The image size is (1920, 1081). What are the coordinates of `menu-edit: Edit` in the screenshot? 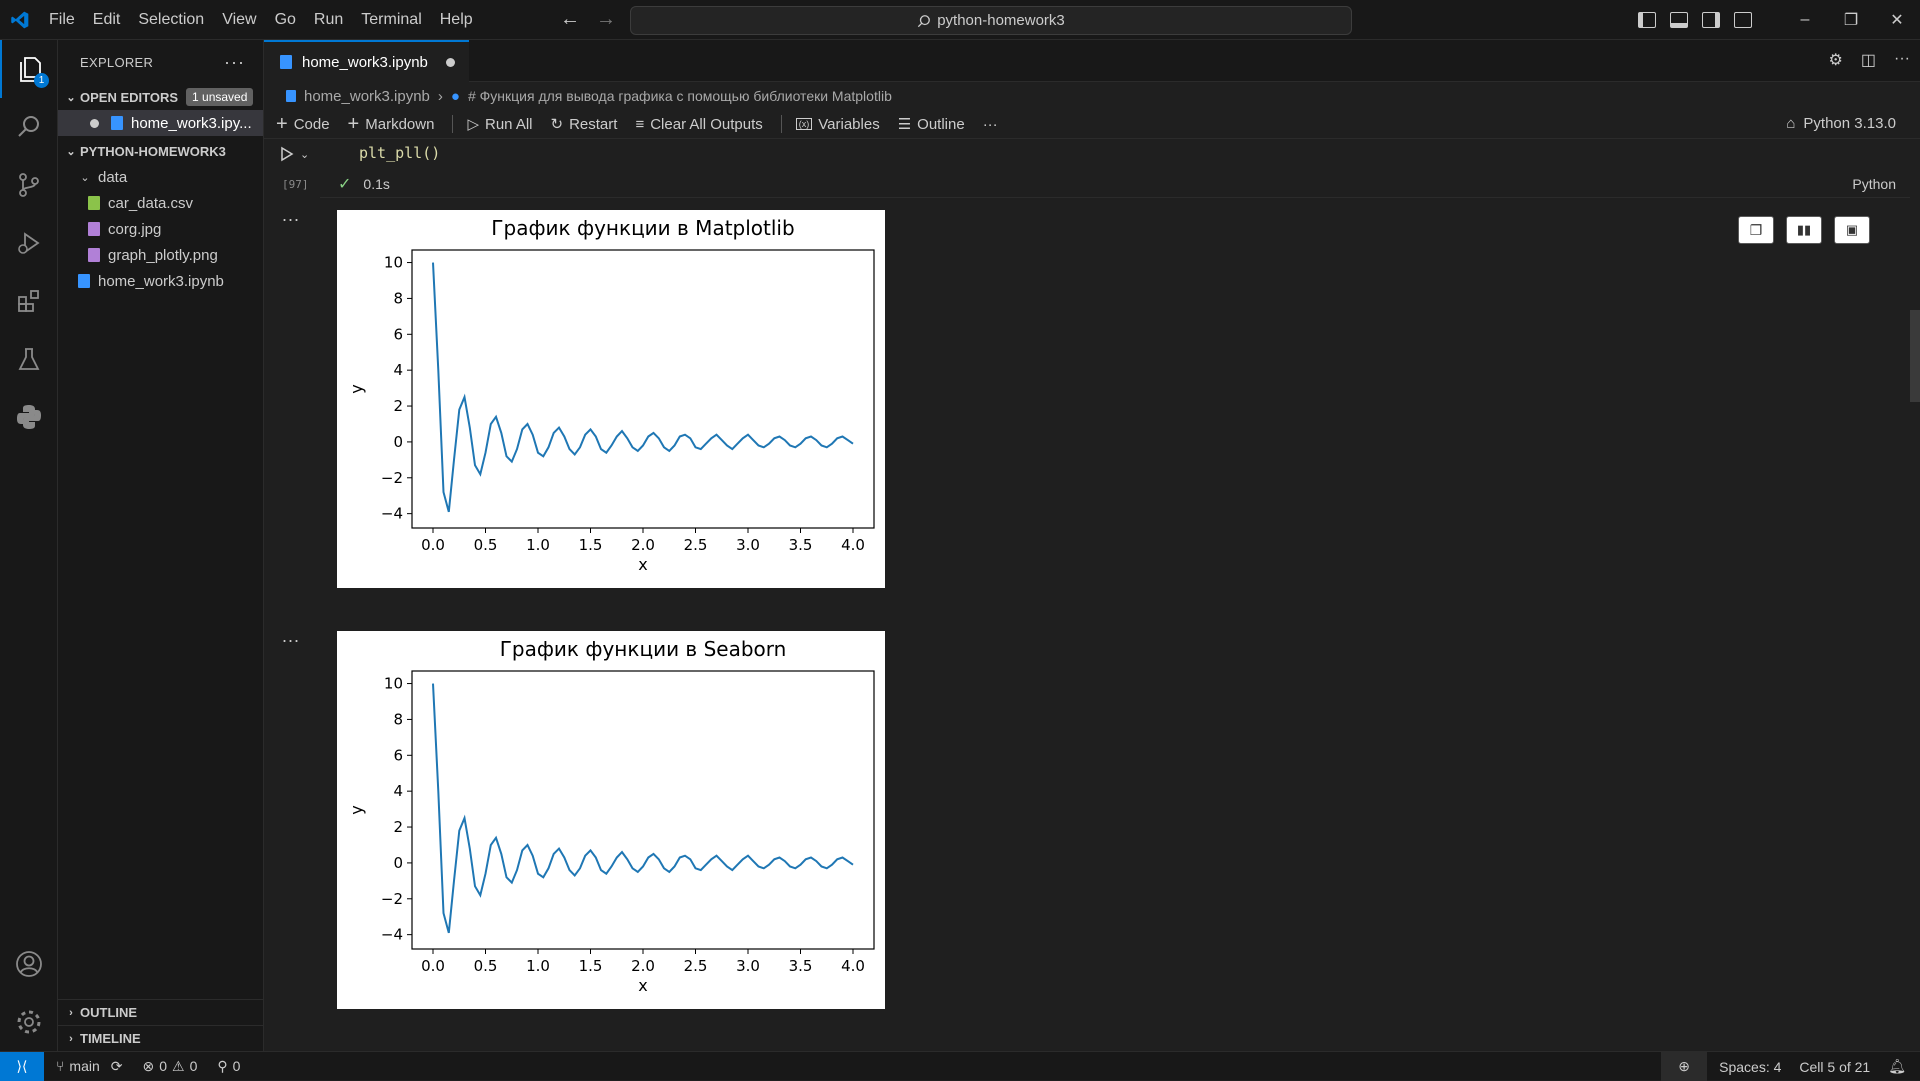 It's located at (106, 19).